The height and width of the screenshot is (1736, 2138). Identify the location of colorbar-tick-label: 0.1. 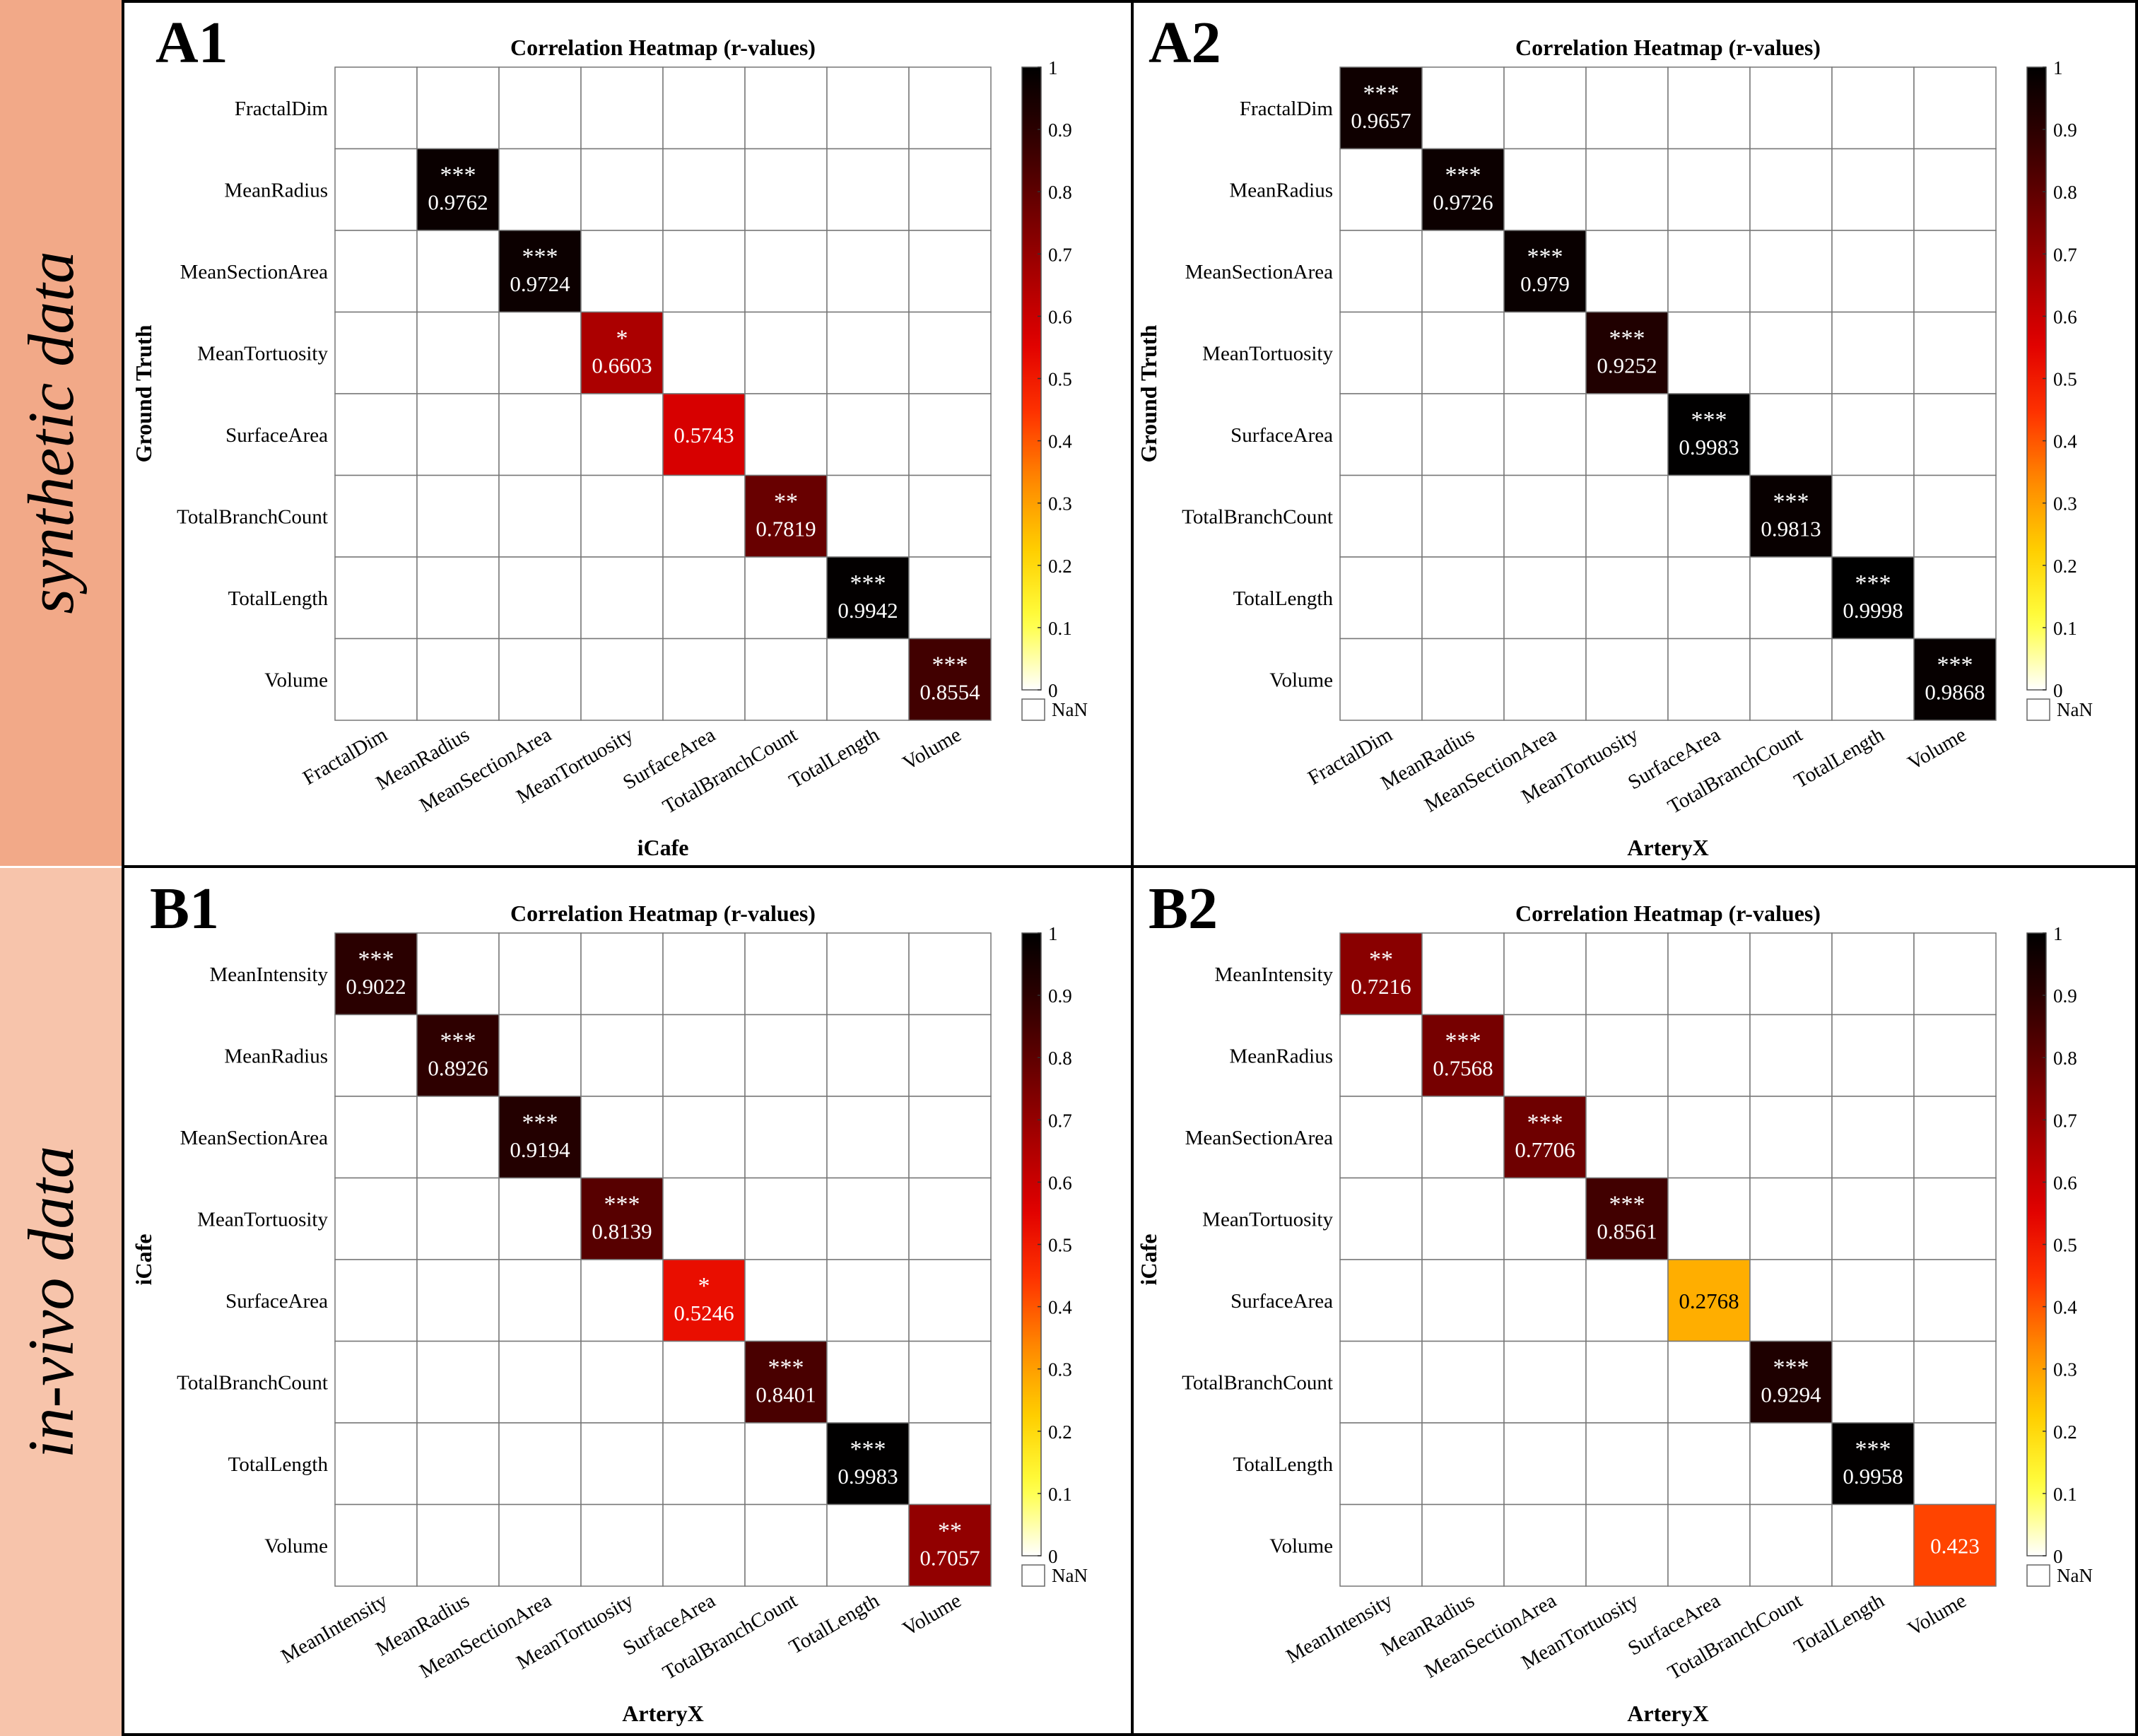
(1060, 1494).